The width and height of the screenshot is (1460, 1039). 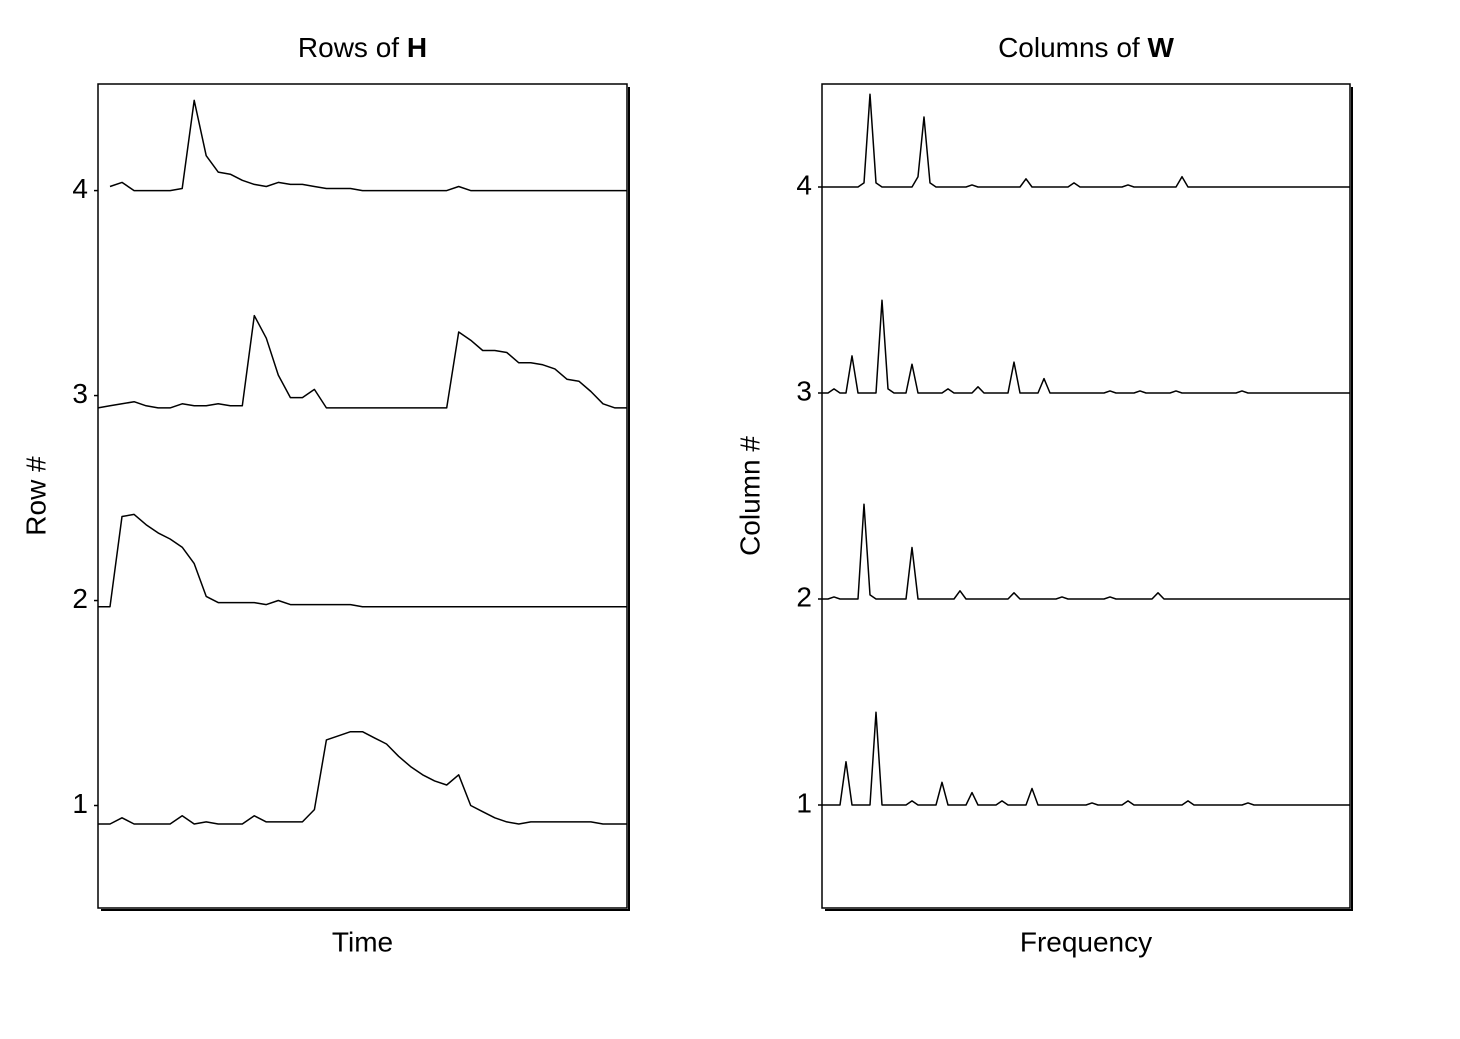 What do you see at coordinates (362, 47) in the screenshot?
I see `chart-title: Rows of H` at bounding box center [362, 47].